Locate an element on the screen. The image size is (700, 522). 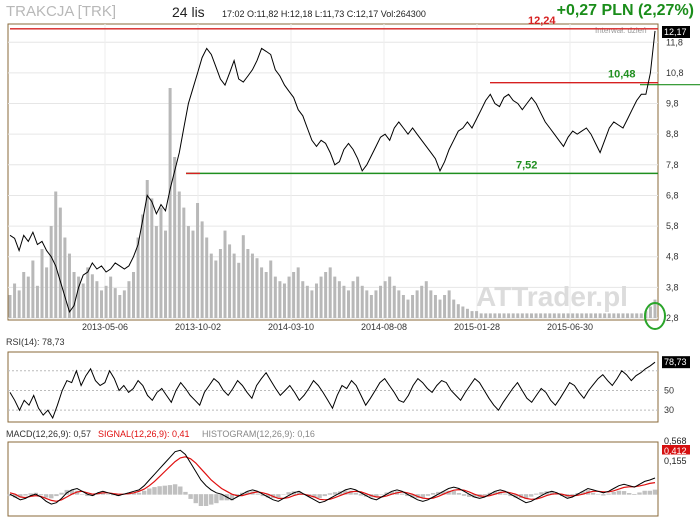
macd-y-tick-label: 0,412 is located at coordinates (675, 451).